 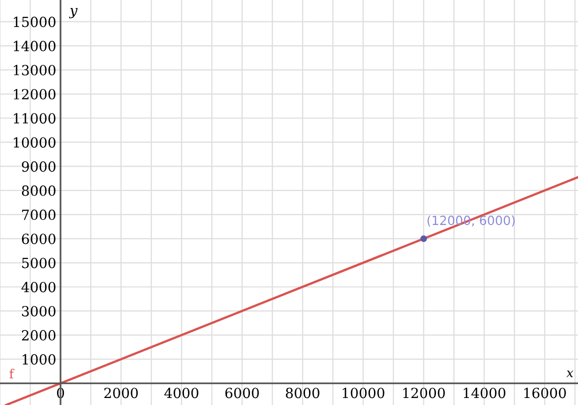 What do you see at coordinates (424, 393) in the screenshot?
I see `x-tick-label: 12000` at bounding box center [424, 393].